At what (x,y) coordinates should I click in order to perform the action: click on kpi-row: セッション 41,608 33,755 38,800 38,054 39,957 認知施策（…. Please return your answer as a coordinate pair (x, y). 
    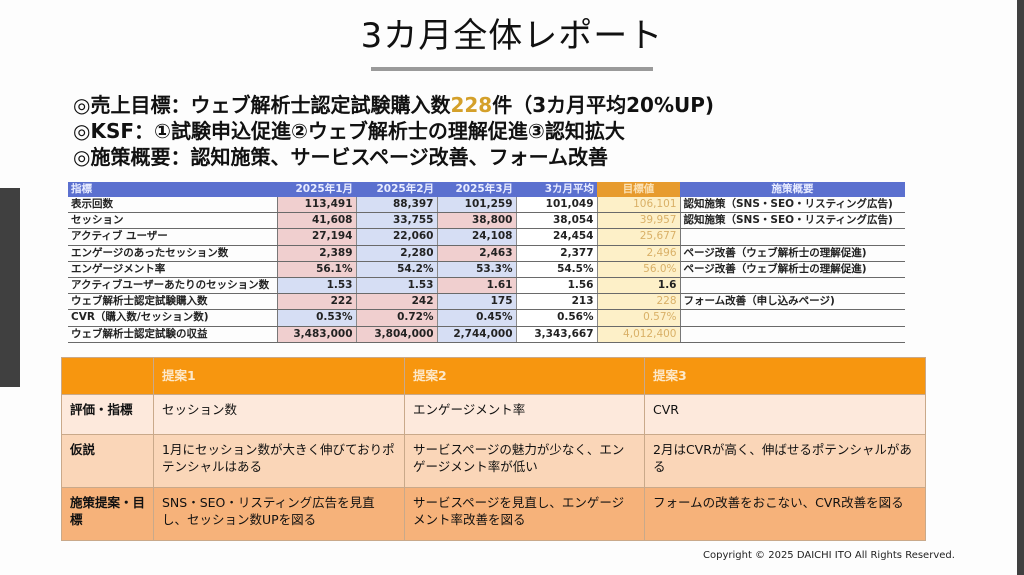
    Looking at the image, I should click on (486, 221).